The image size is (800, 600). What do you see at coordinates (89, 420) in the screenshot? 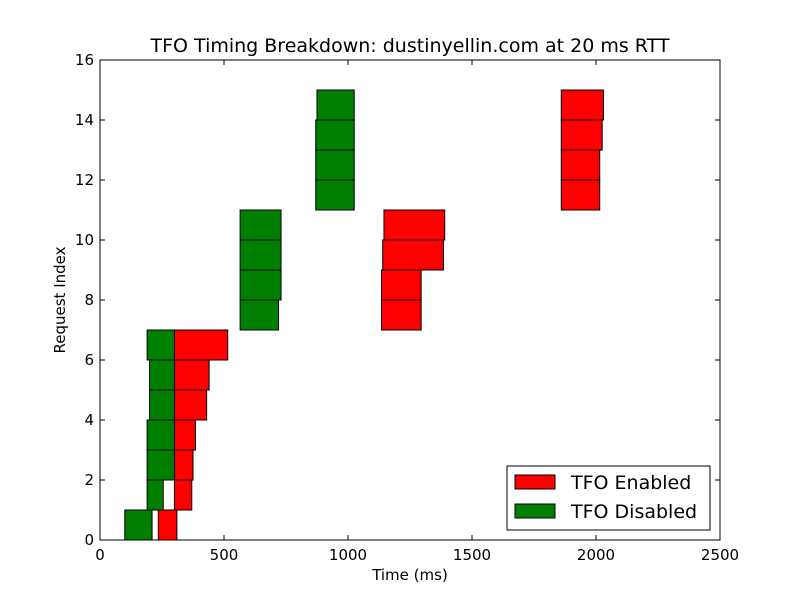
I see `y-tick-label: 4` at bounding box center [89, 420].